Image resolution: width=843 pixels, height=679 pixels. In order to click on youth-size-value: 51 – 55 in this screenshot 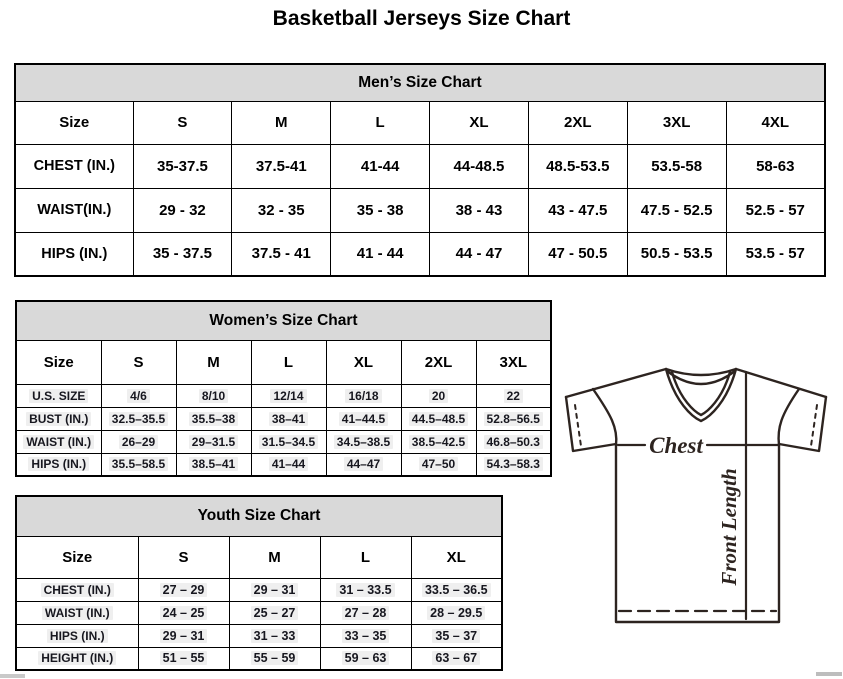, I will do `click(183, 658)`.